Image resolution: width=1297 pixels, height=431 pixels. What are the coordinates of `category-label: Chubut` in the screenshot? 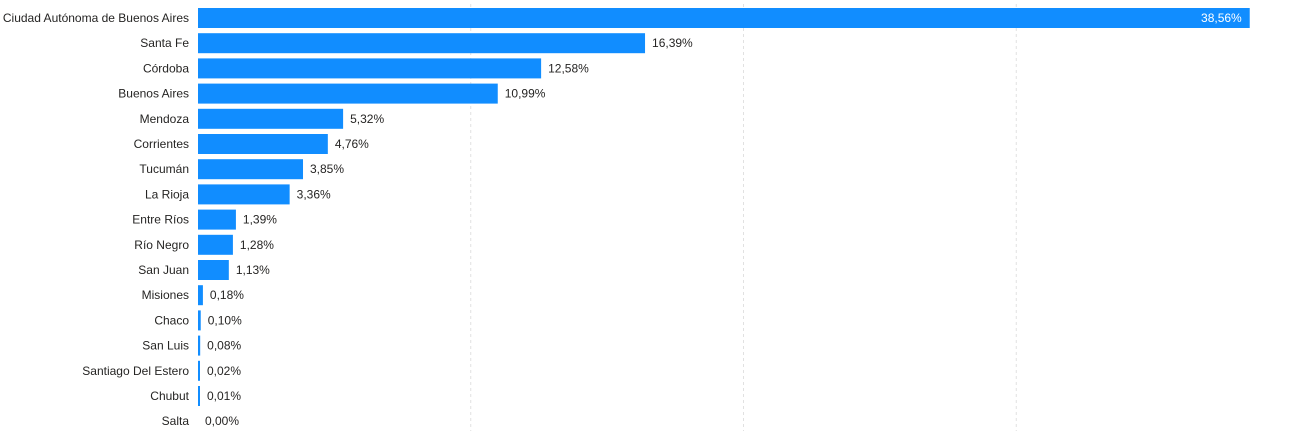 It's located at (169, 396).